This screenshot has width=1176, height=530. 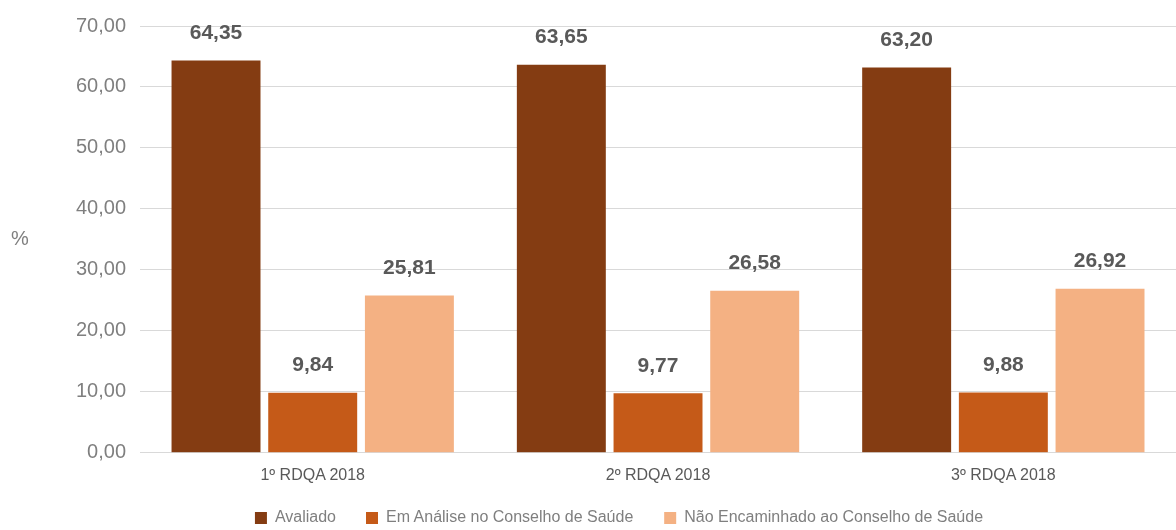 What do you see at coordinates (305, 517) in the screenshot?
I see `legend-label: Avaliado` at bounding box center [305, 517].